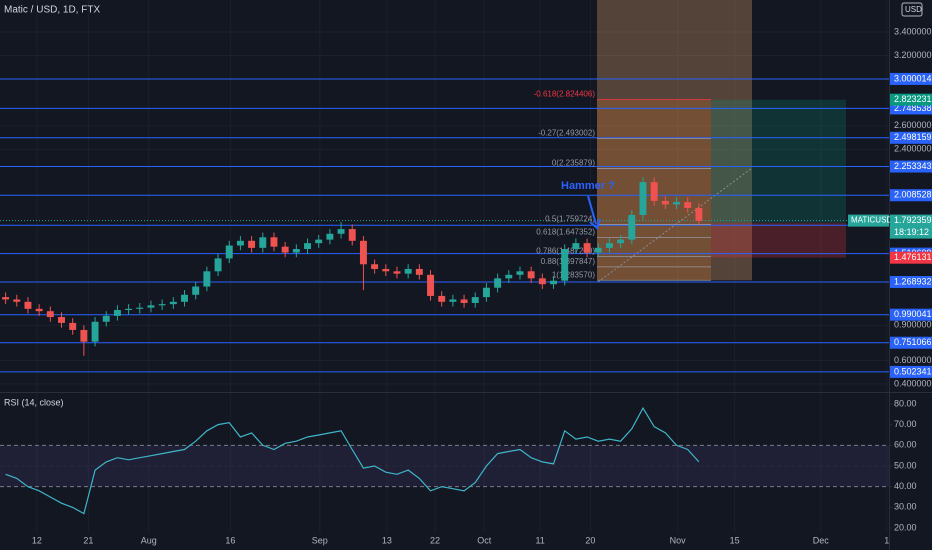 This screenshot has width=932, height=550. What do you see at coordinates (913, 55) in the screenshot?
I see `y-tick-label: 3.200000` at bounding box center [913, 55].